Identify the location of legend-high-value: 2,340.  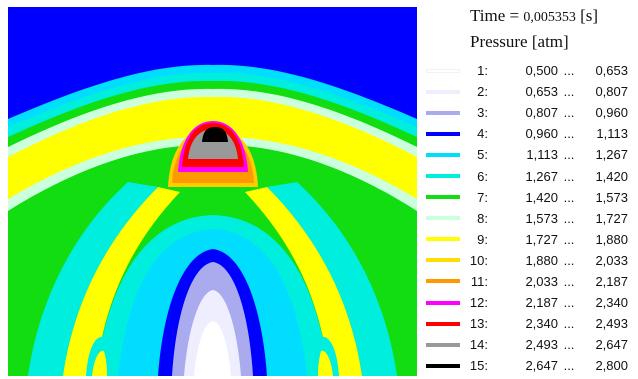
(611, 303).